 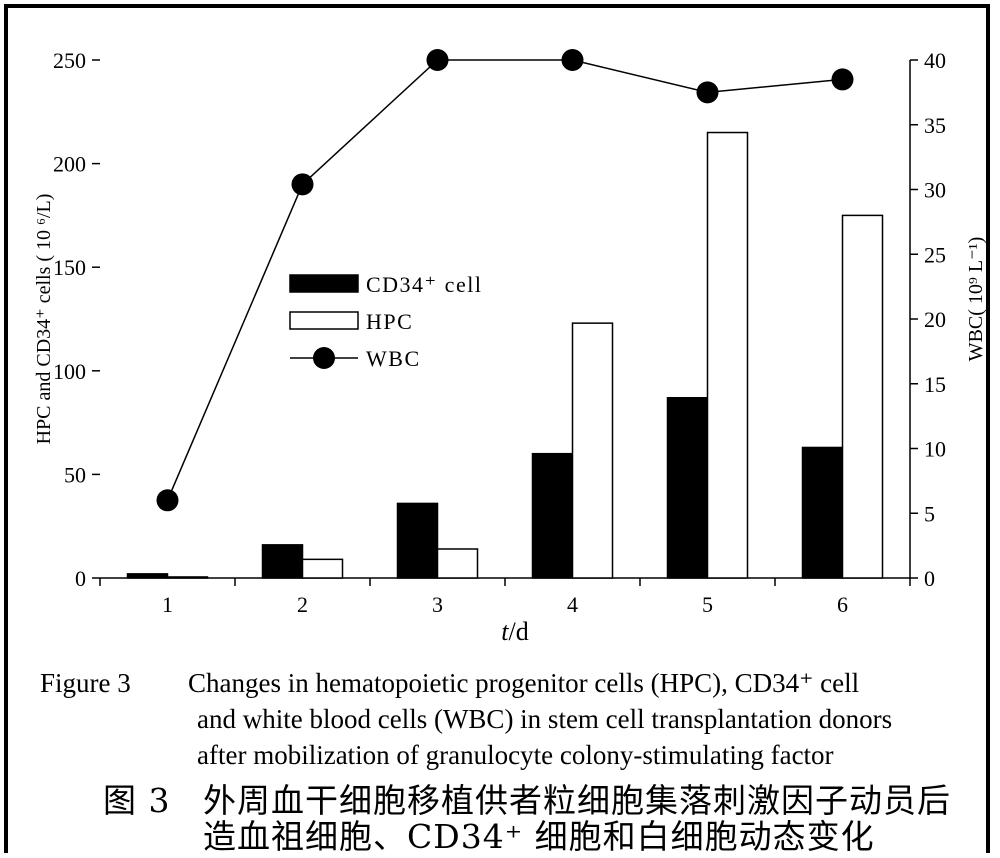 I want to click on right-y-tick-label: 25, so click(x=935, y=254).